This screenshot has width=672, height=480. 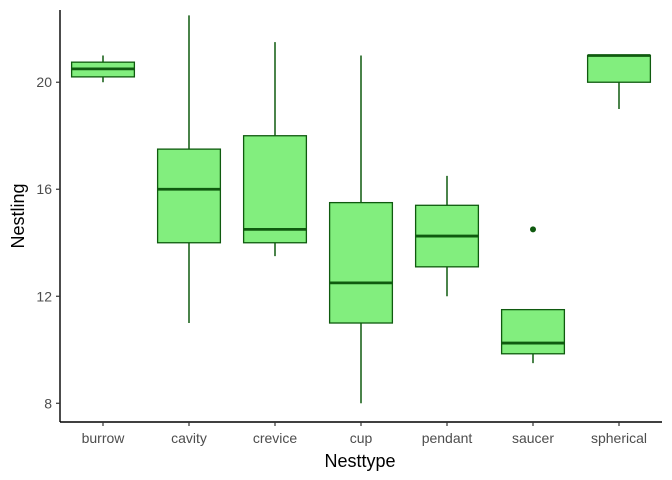 I want to click on box-crevice, so click(x=275, y=149).